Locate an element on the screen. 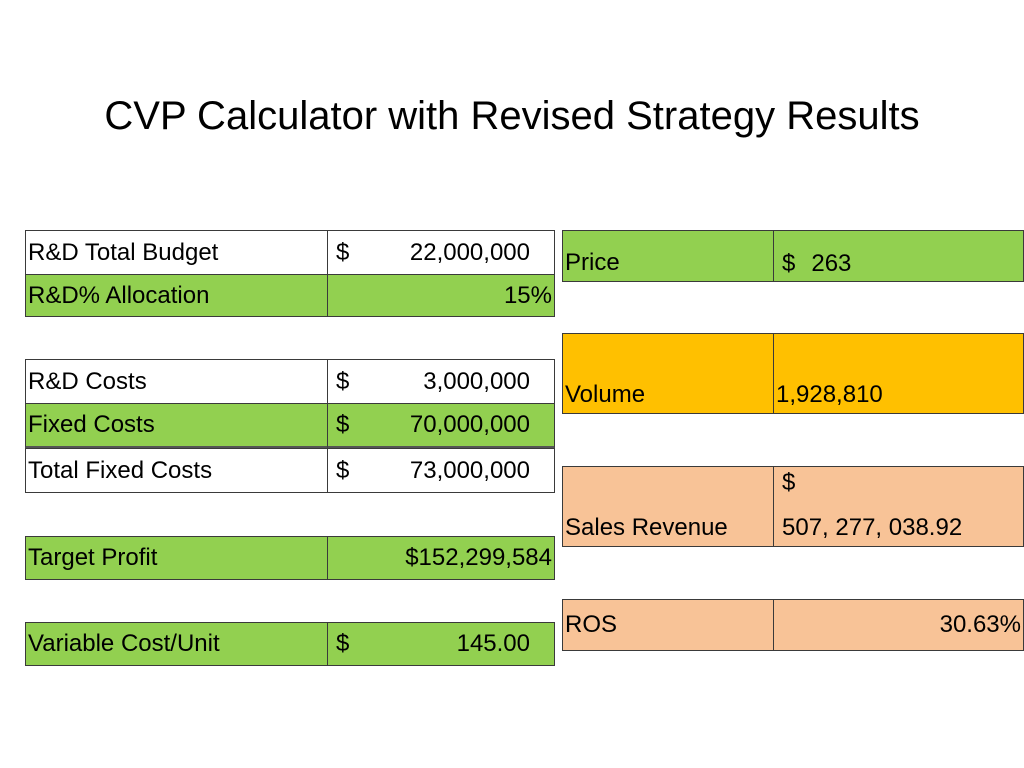 This screenshot has width=1024, height=768. variable-cost-unit-value: 145.00 is located at coordinates (493, 643).